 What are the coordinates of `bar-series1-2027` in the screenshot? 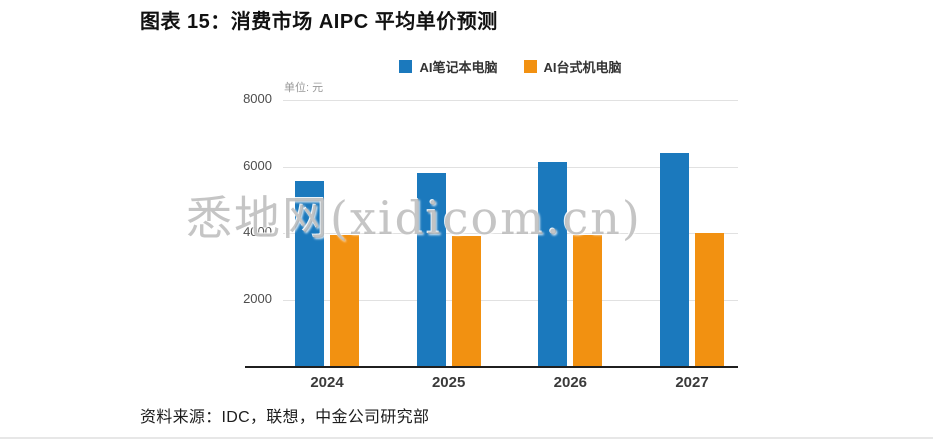 It's located at (709, 299).